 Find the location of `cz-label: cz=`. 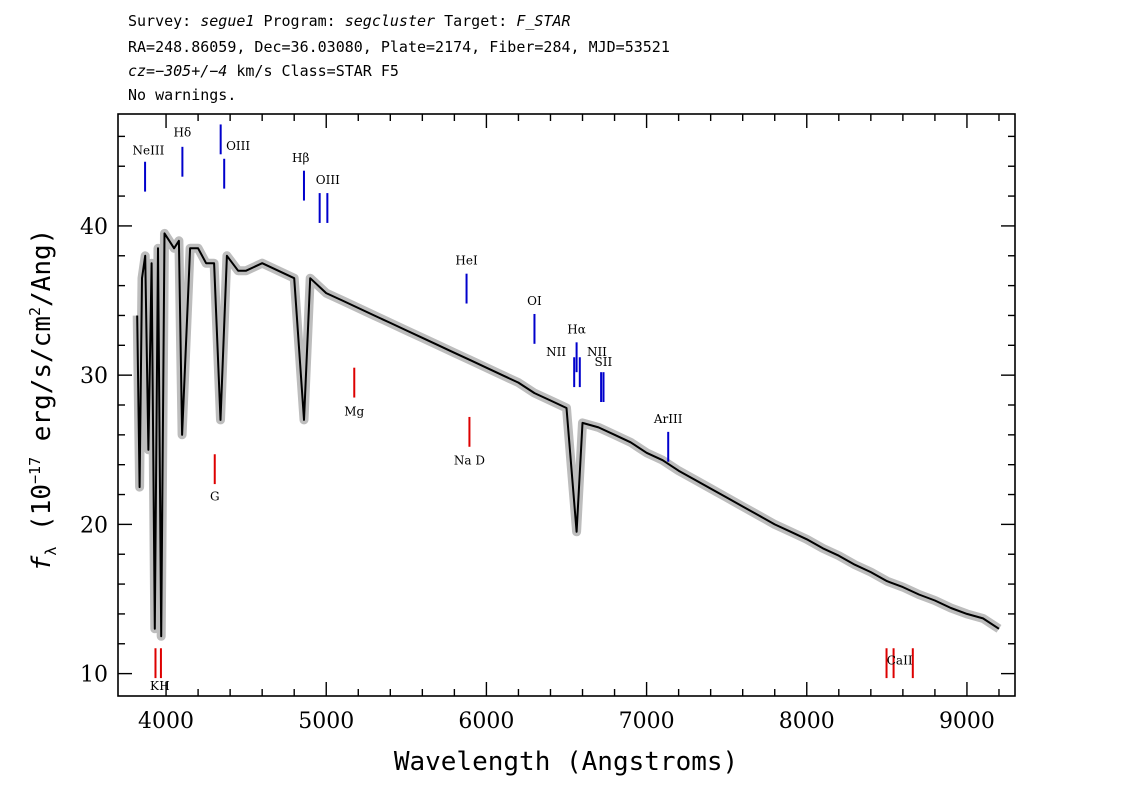

cz-label: cz= is located at coordinates (142, 71).